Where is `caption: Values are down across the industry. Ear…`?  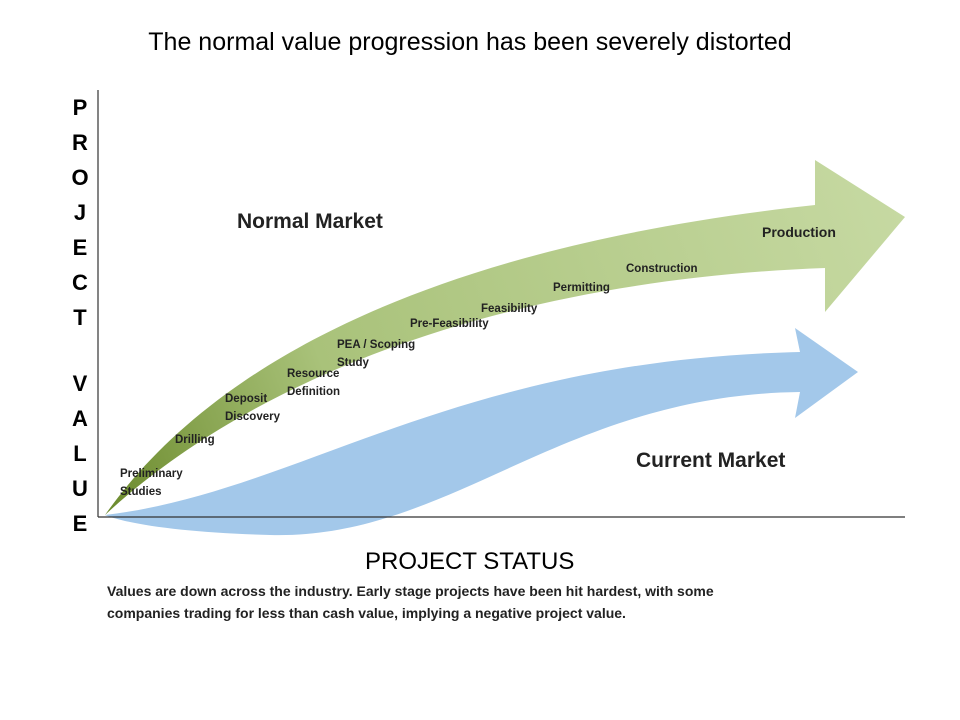
caption: Values are down across the industry. Ear… is located at coordinates (410, 602).